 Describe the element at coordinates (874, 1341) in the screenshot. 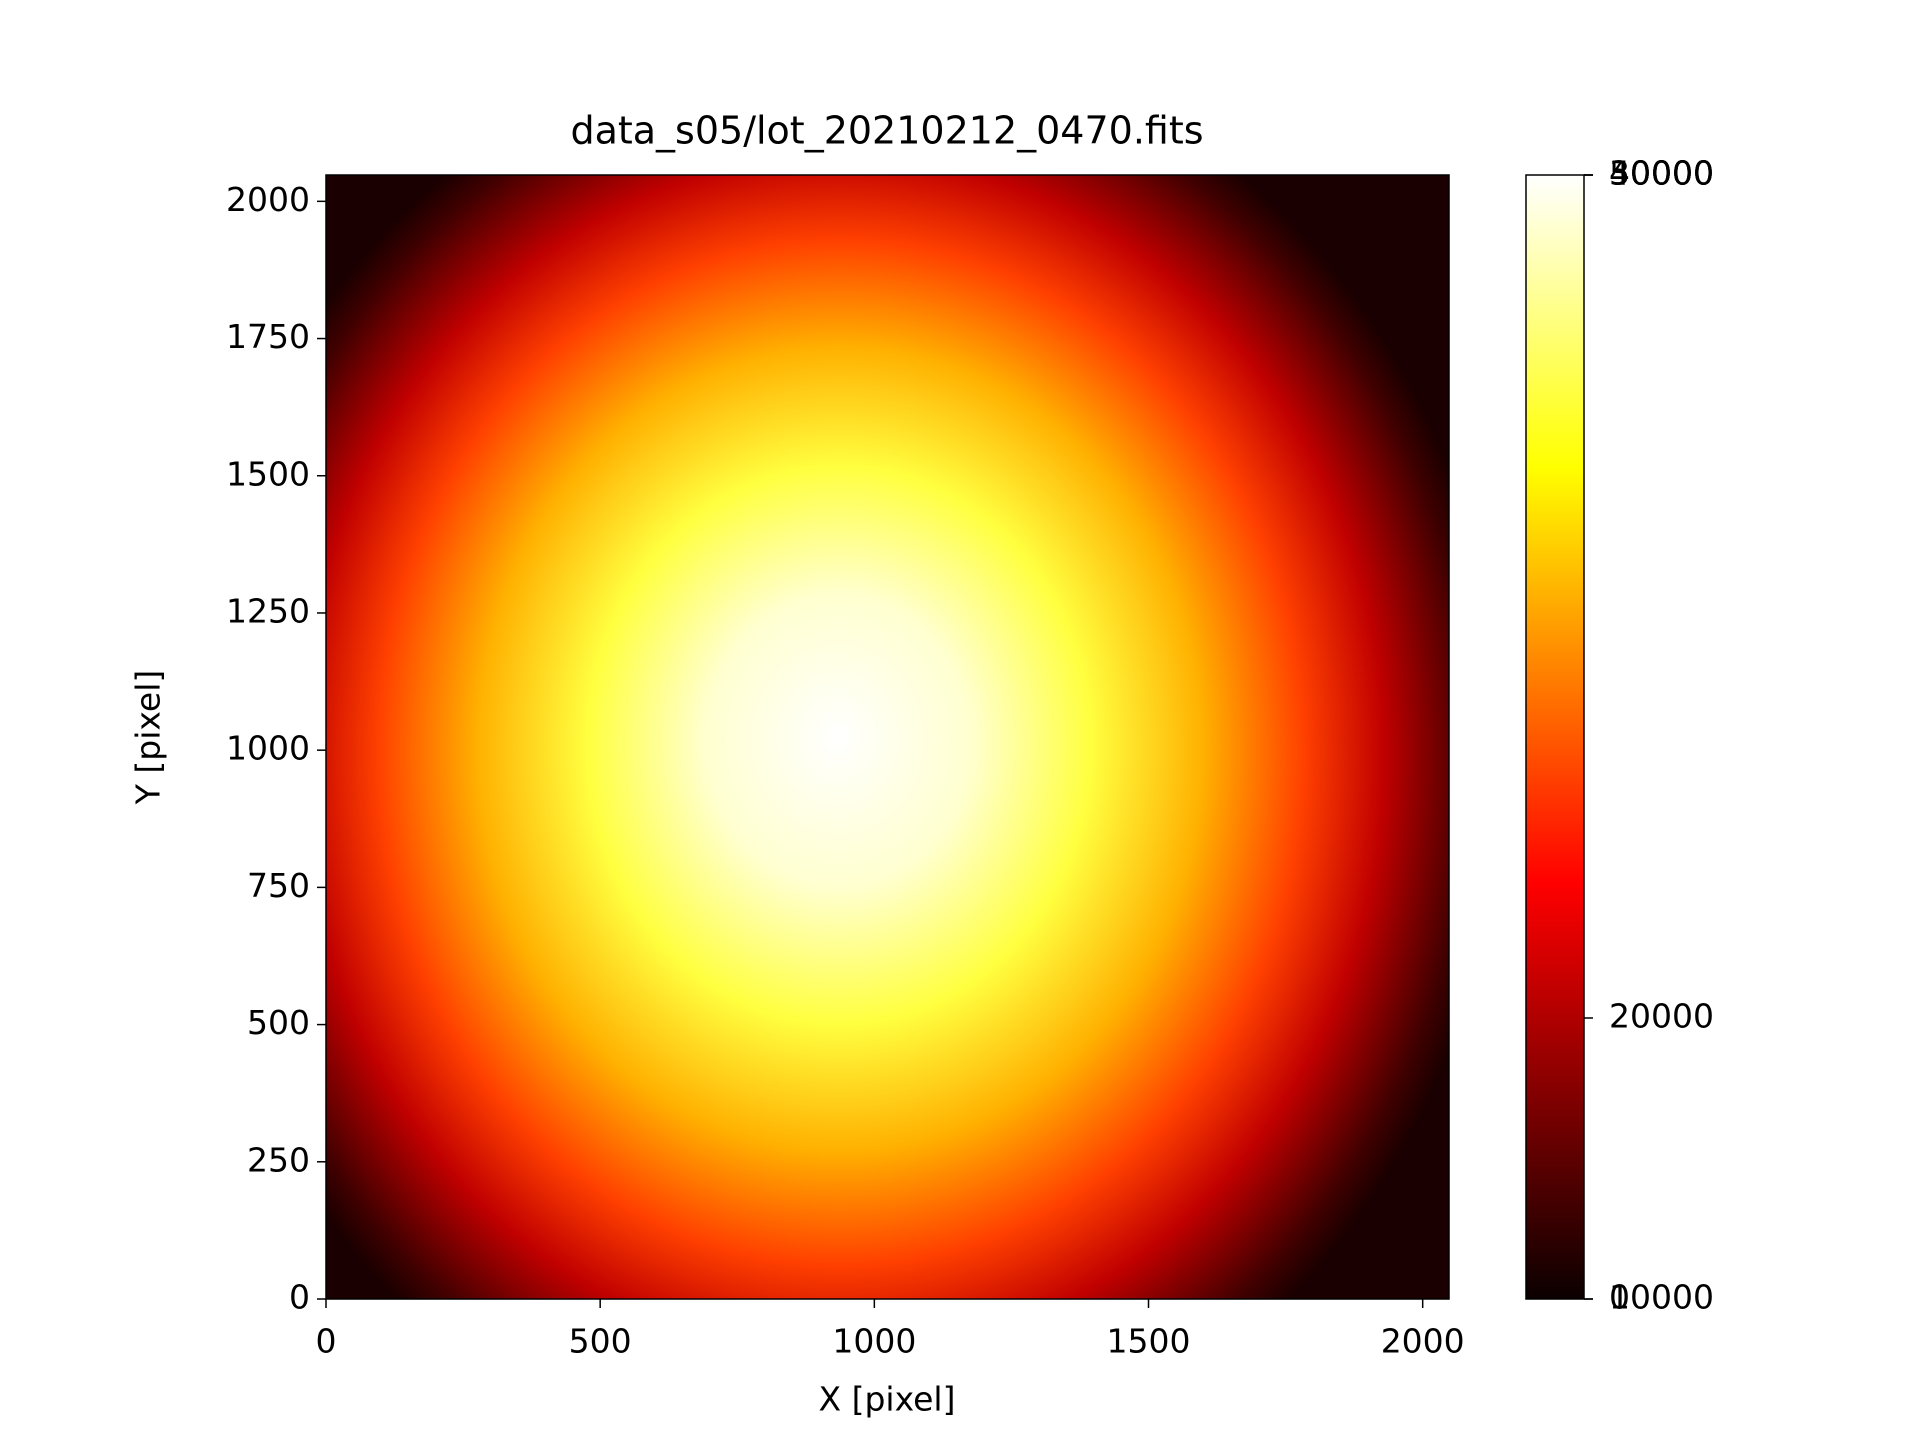

I see `x-tick-label: 1000` at that location.